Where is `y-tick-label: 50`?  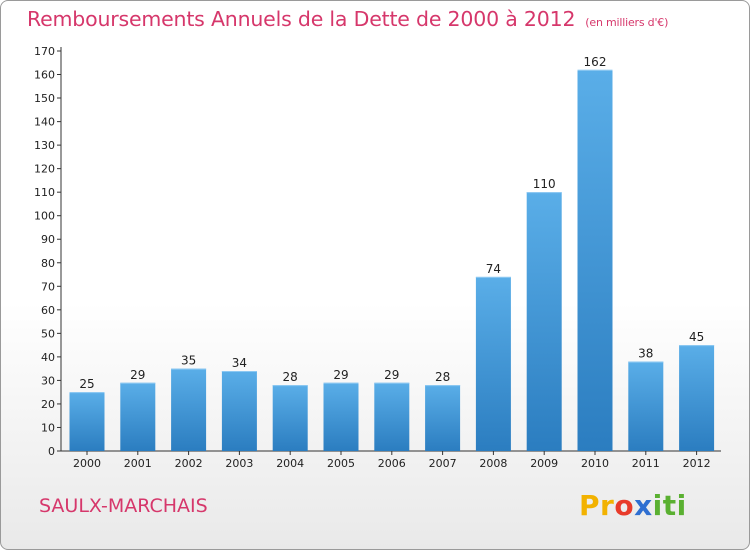 y-tick-label: 50 is located at coordinates (48, 333).